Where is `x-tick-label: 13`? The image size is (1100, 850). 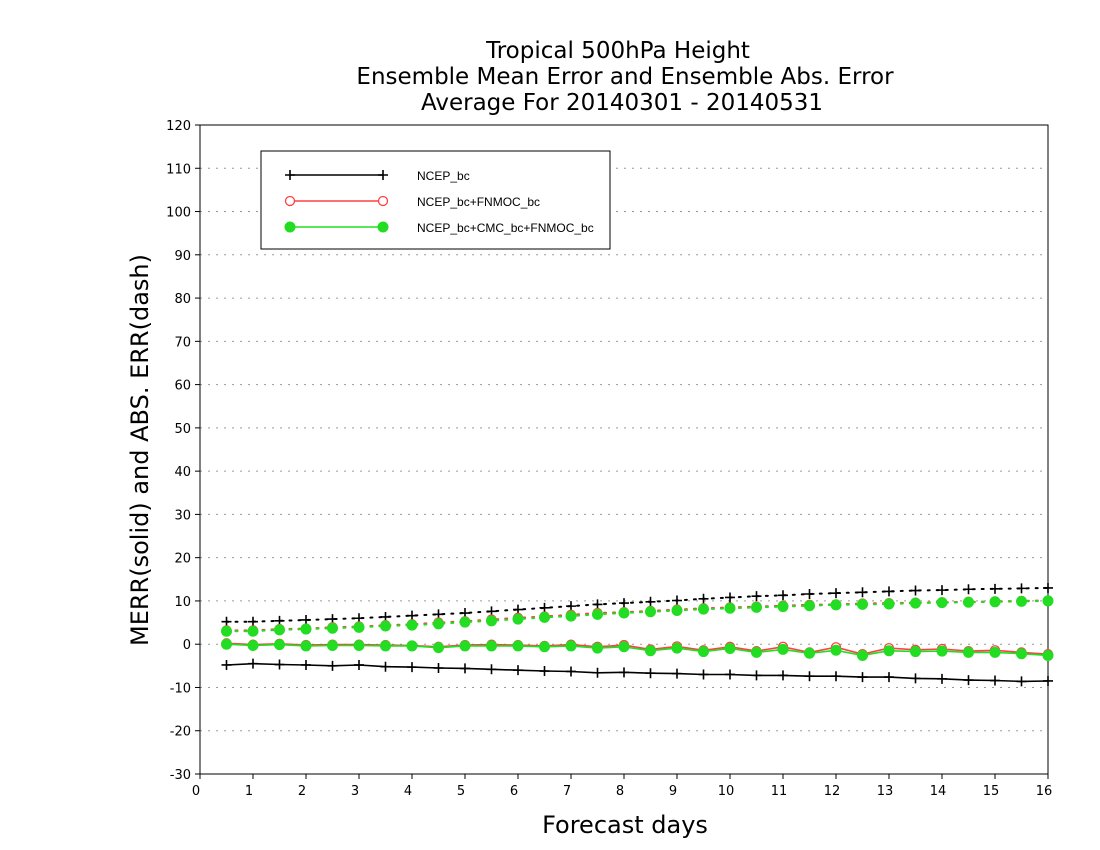 x-tick-label: 13 is located at coordinates (885, 791).